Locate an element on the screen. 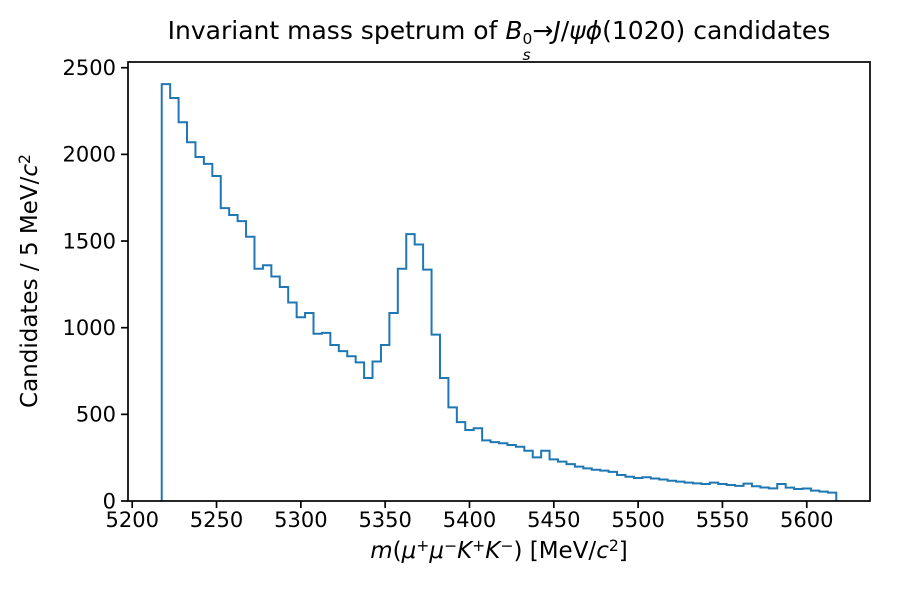 Image resolution: width=900 pixels, height=600 pixels. x-tick-label: 5500 is located at coordinates (637, 520).